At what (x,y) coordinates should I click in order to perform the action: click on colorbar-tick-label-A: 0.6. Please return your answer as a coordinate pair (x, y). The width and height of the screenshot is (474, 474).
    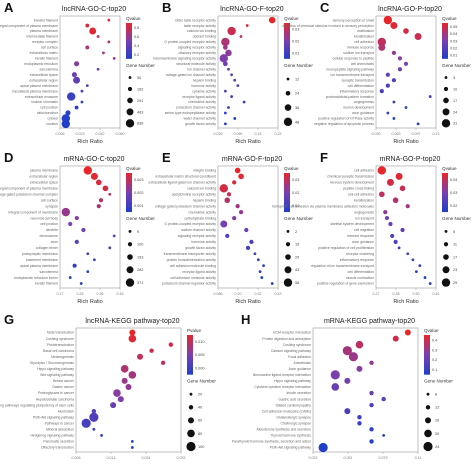
    Looking at the image, I should click on (136, 37).